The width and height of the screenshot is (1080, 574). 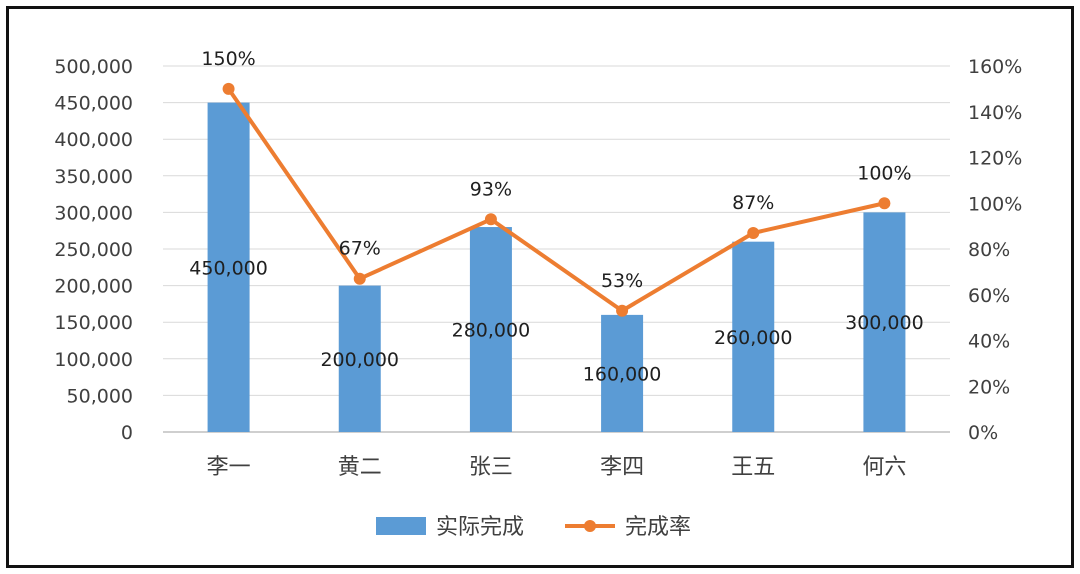 I want to click on right-tick-label: 40%, so click(x=989, y=342).